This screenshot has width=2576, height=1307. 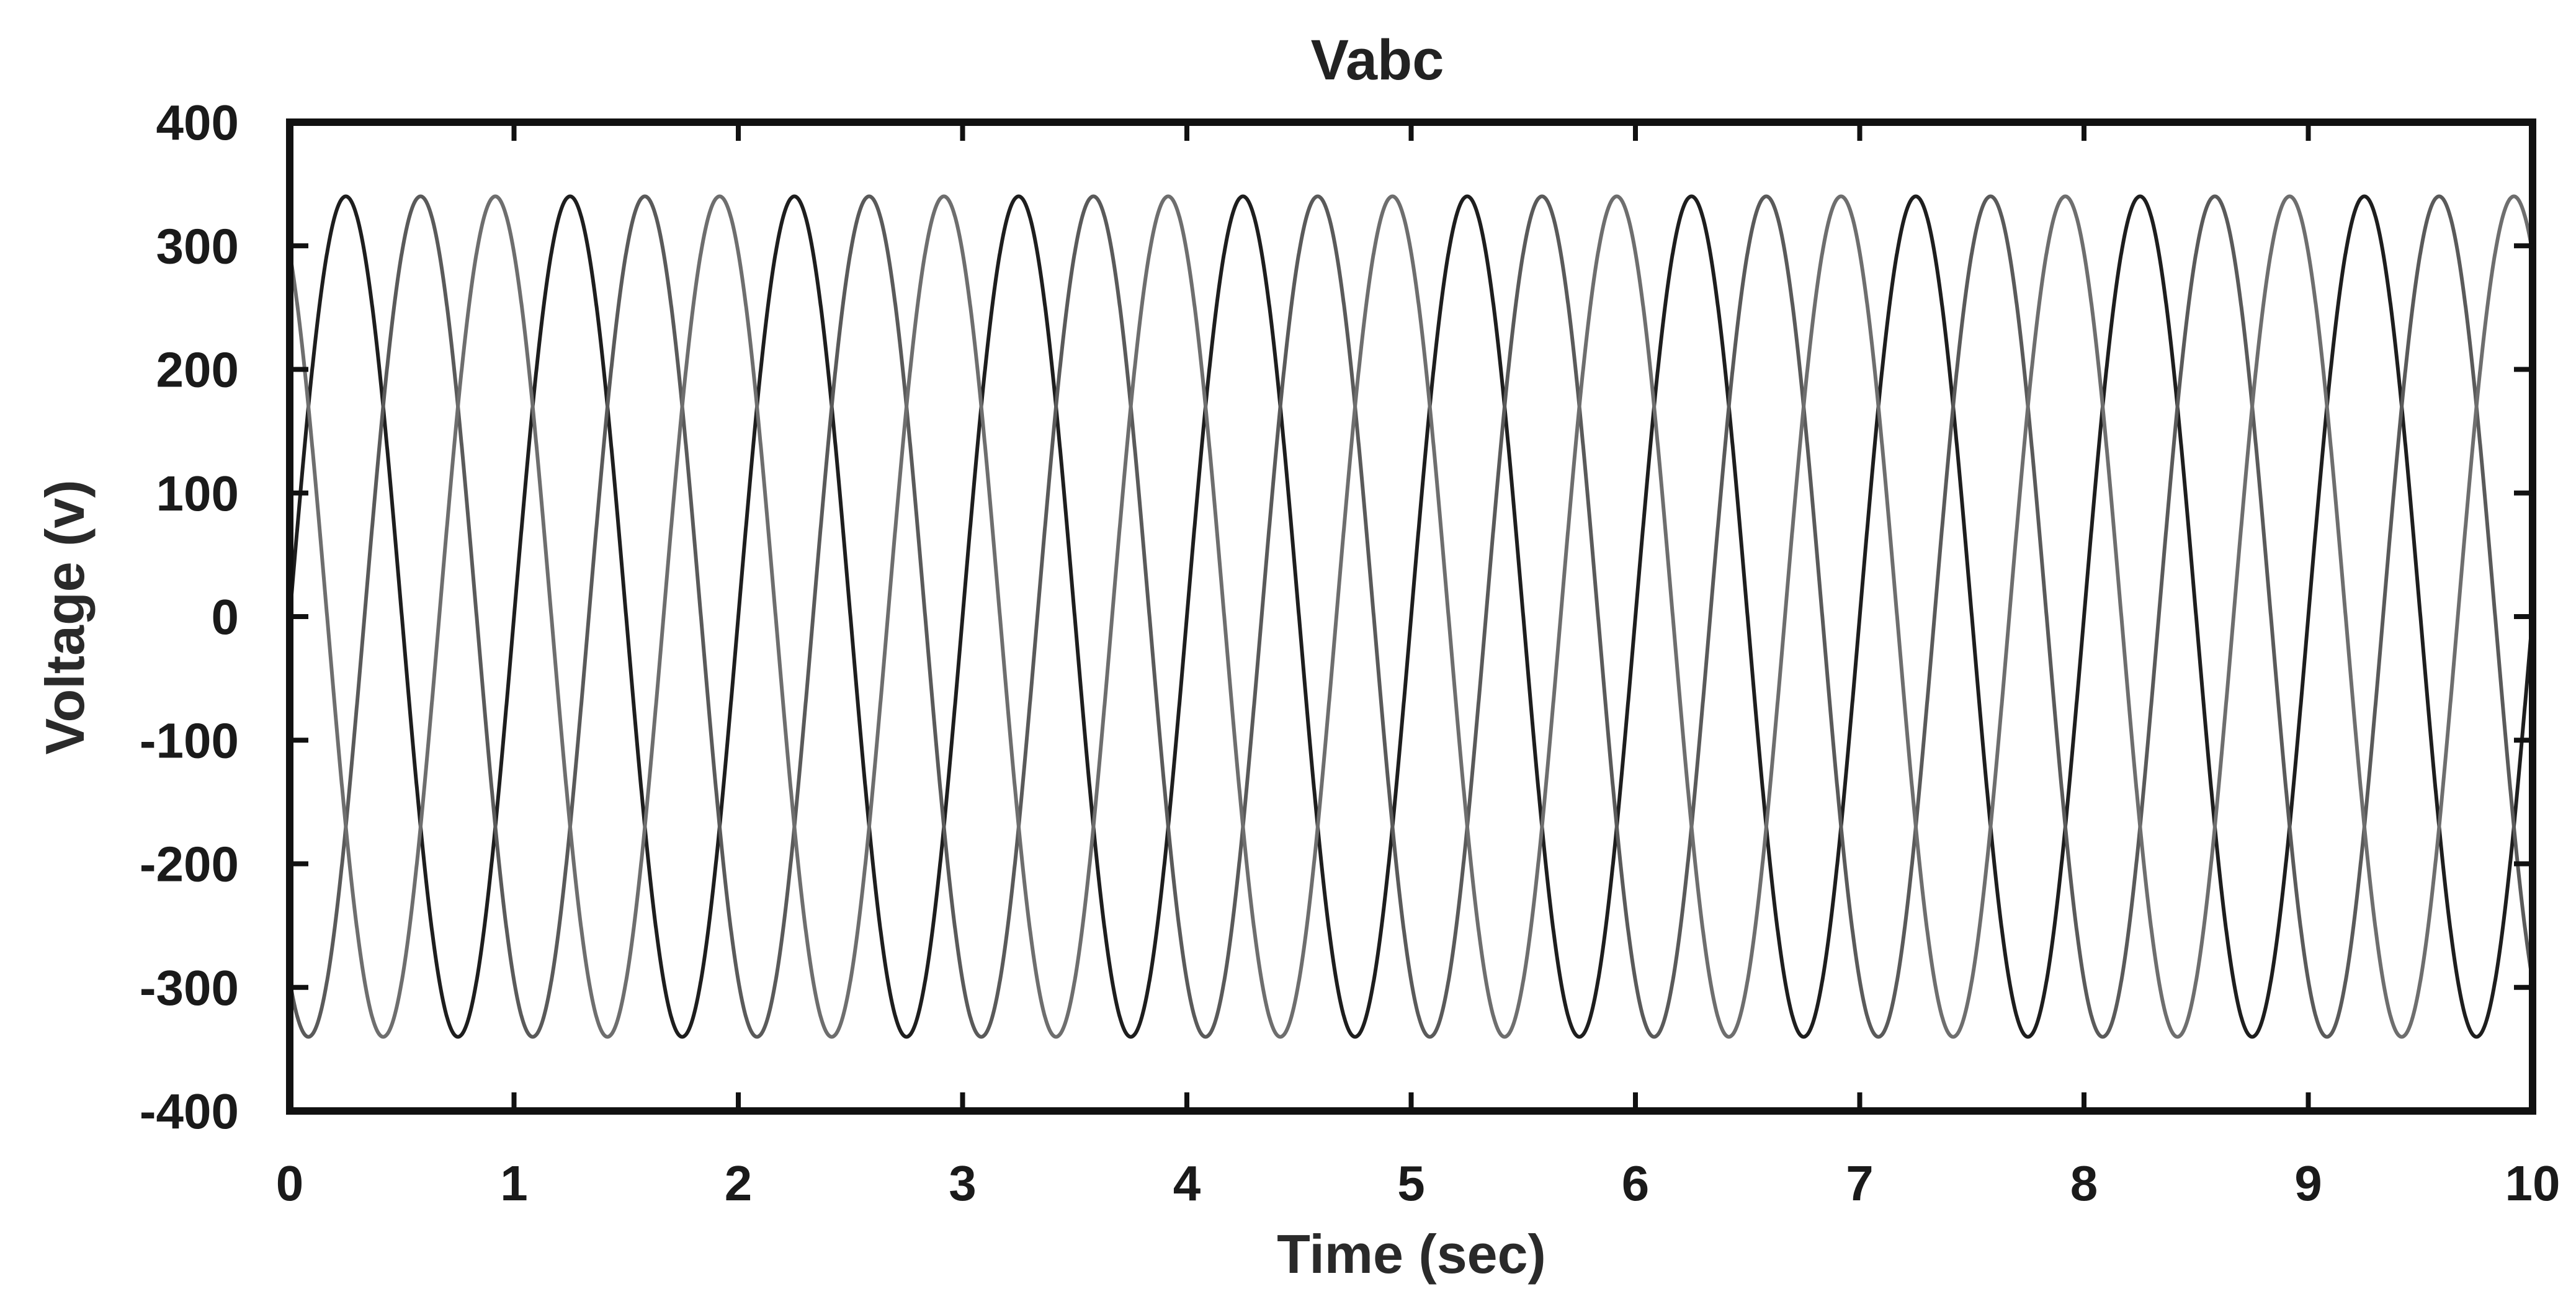 What do you see at coordinates (189, 864) in the screenshot?
I see `y-tick-label: -200` at bounding box center [189, 864].